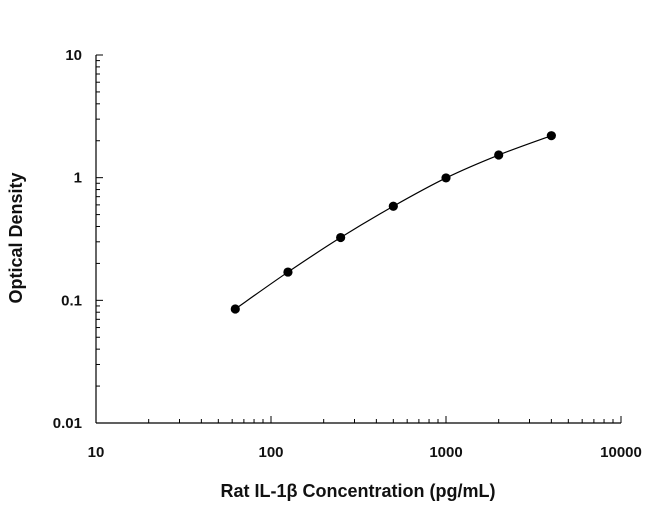  I want to click on x-axis-title: Rat IL-1β Concentration (pg/mL), so click(358, 491).